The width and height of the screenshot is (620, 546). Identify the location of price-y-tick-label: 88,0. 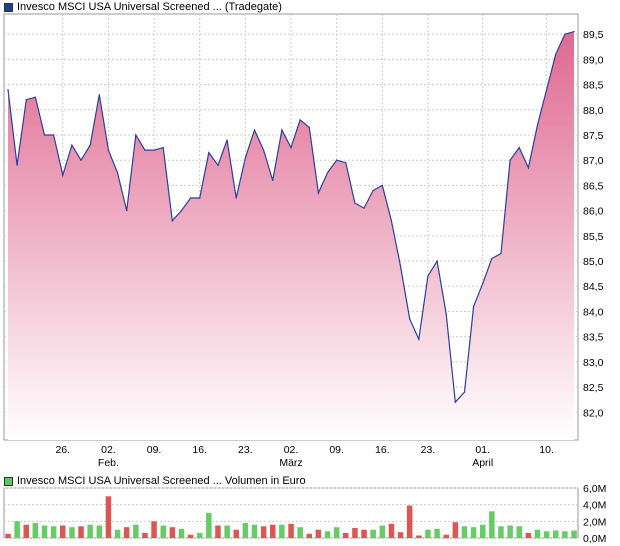
(593, 111).